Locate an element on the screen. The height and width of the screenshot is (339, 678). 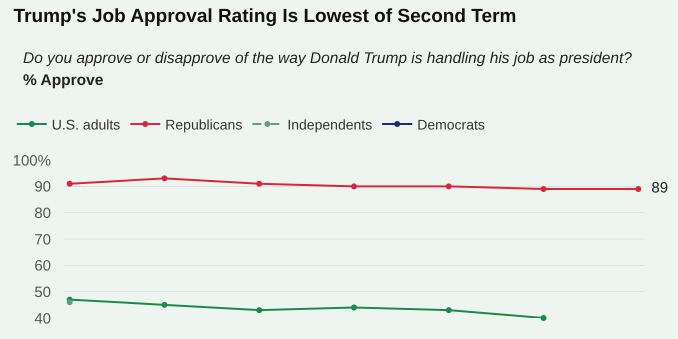
y-tick-label: 70 is located at coordinates (42, 239).